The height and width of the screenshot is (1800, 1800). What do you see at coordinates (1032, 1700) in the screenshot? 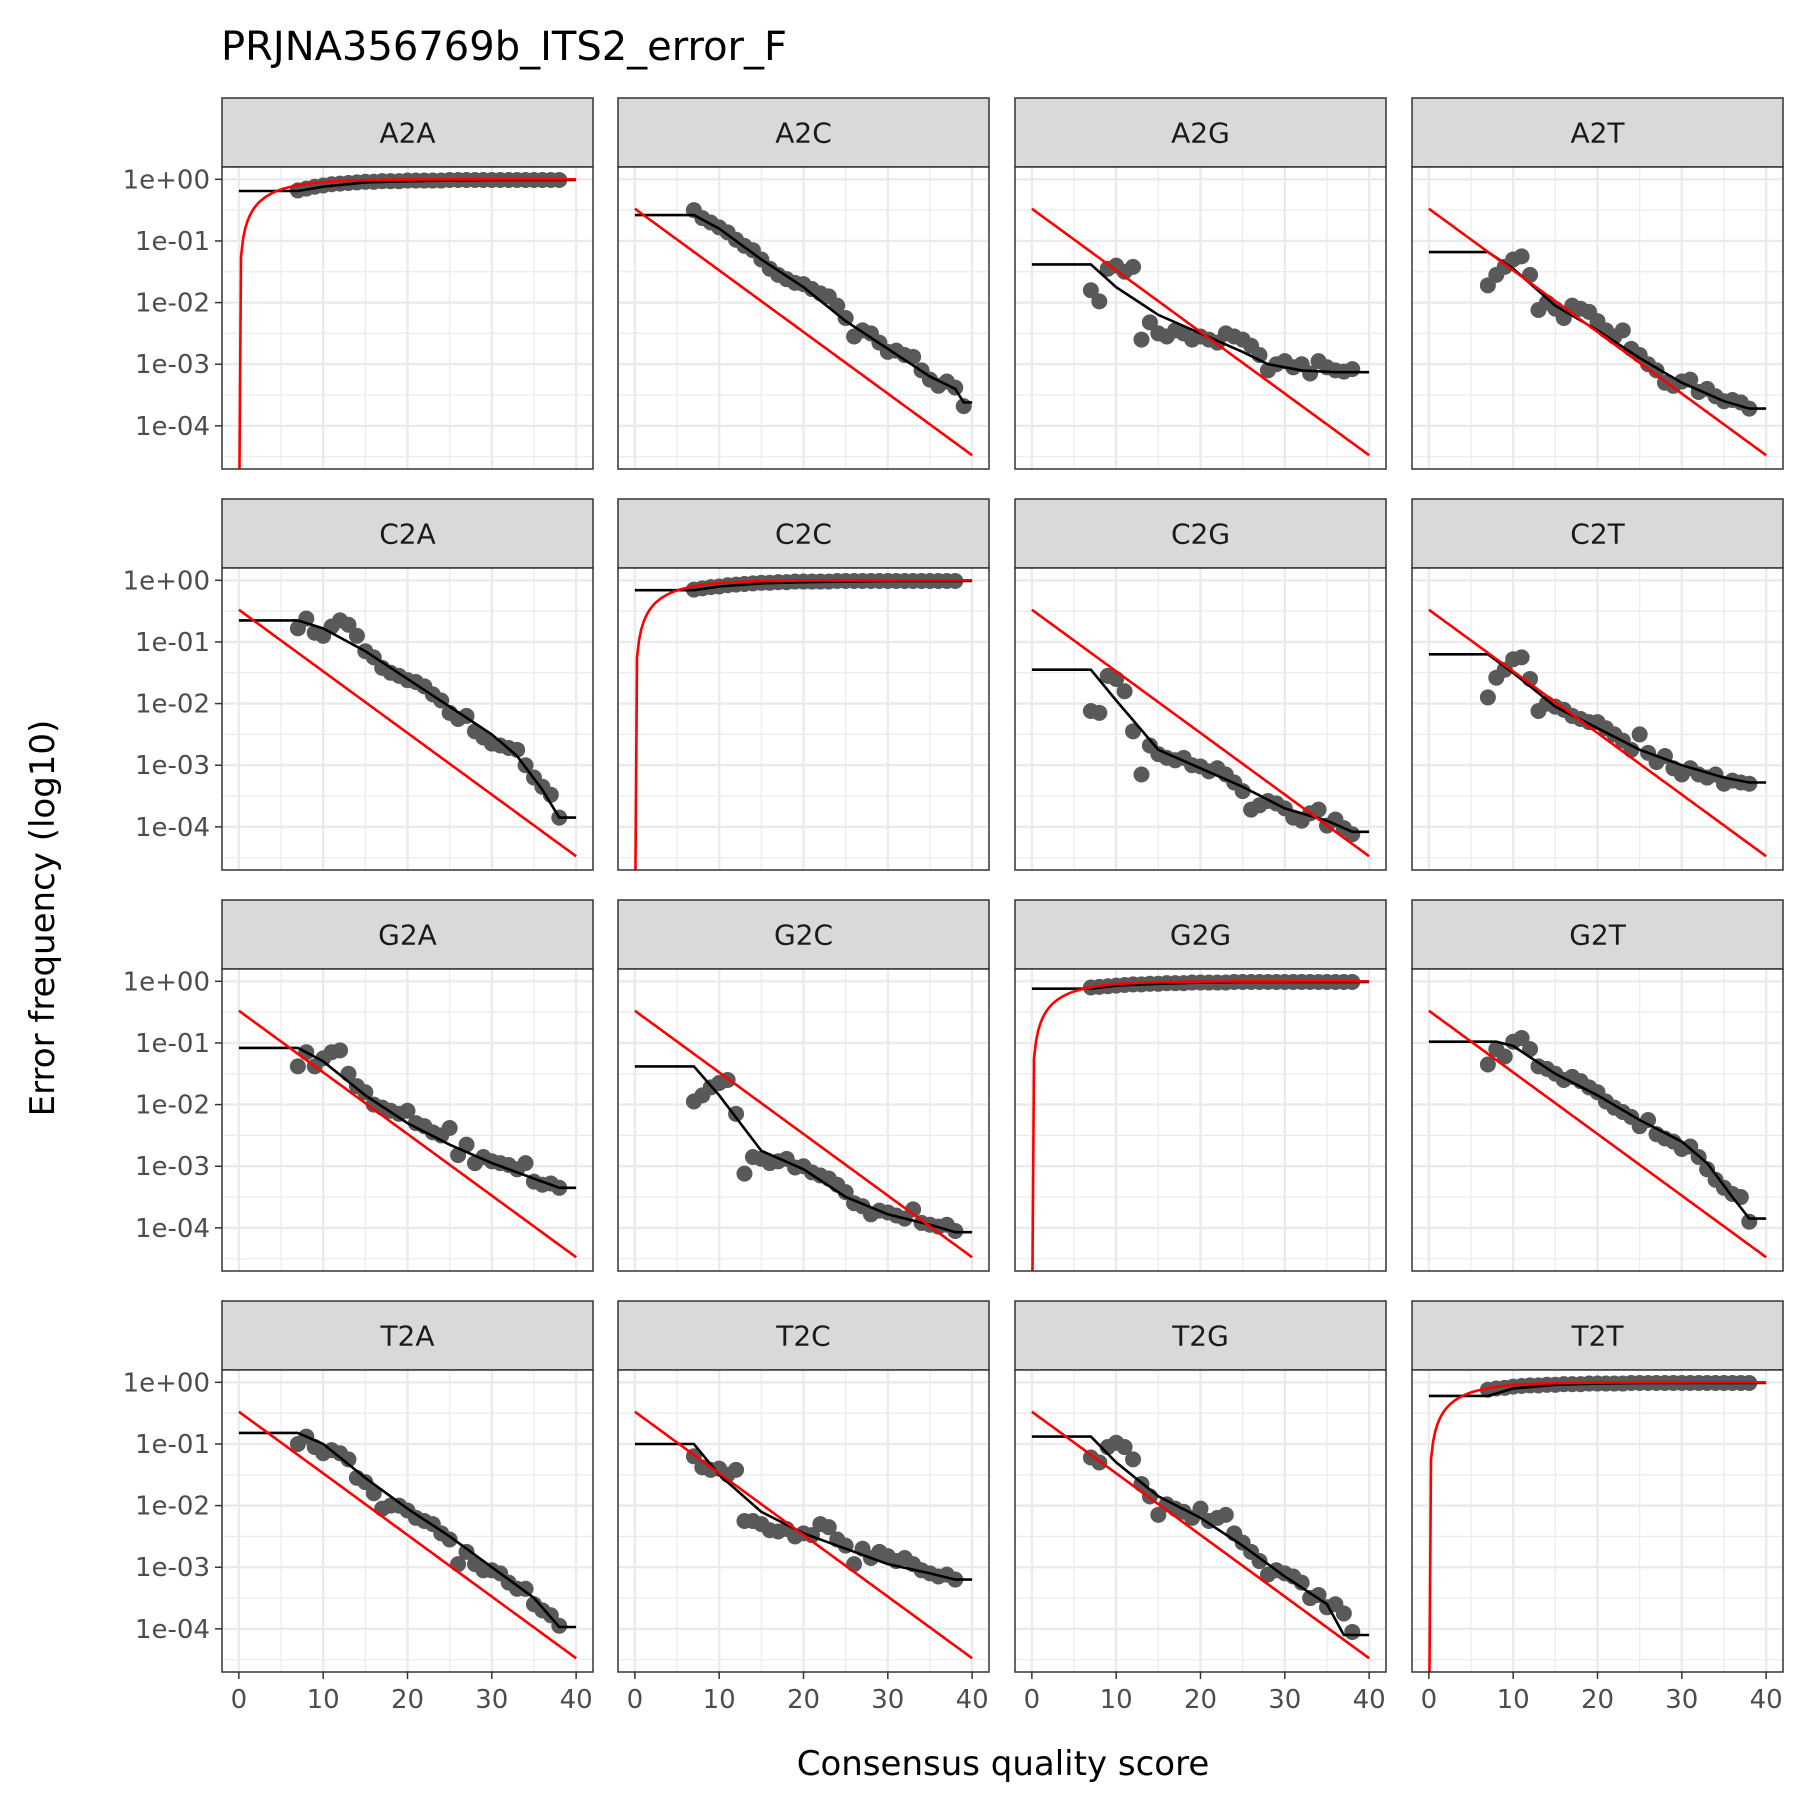
I see `x-tick-label: 0` at bounding box center [1032, 1700].